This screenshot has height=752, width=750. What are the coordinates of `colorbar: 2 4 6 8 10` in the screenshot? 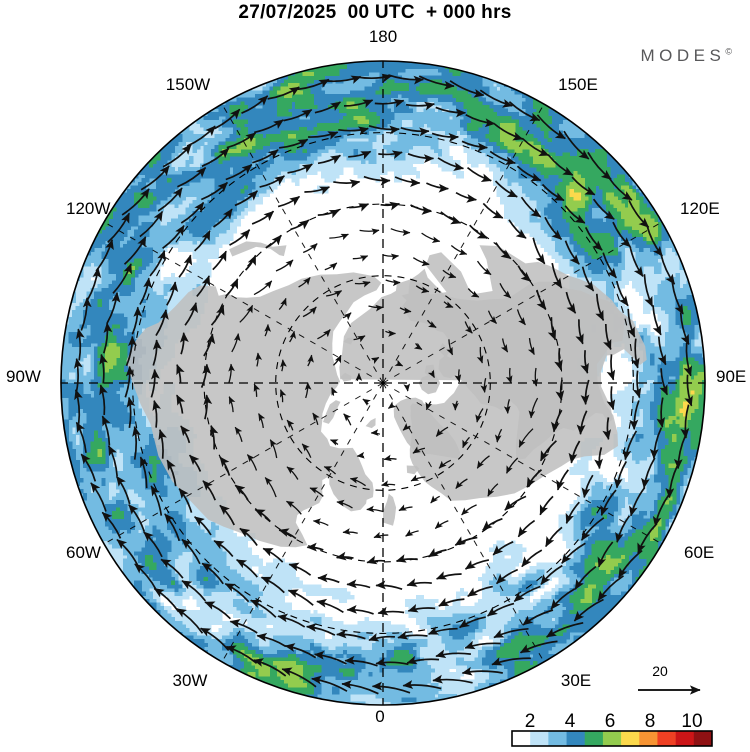 It's located at (612, 729).